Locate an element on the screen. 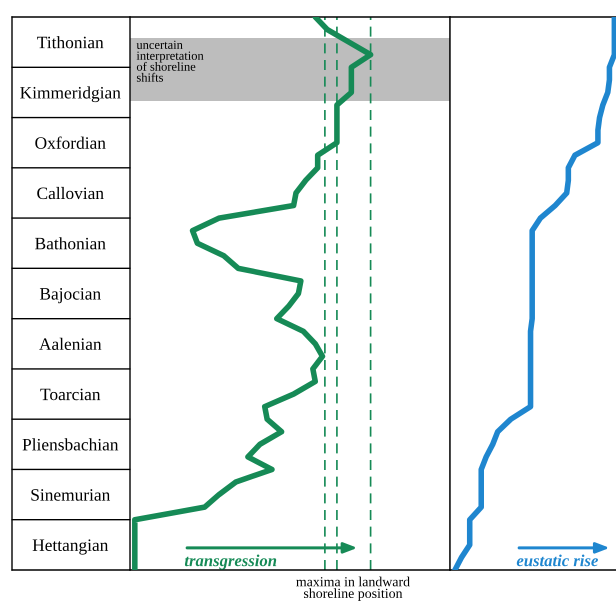 This screenshot has height=601, width=616. y-tick-label: Sinemurian is located at coordinates (70, 495).